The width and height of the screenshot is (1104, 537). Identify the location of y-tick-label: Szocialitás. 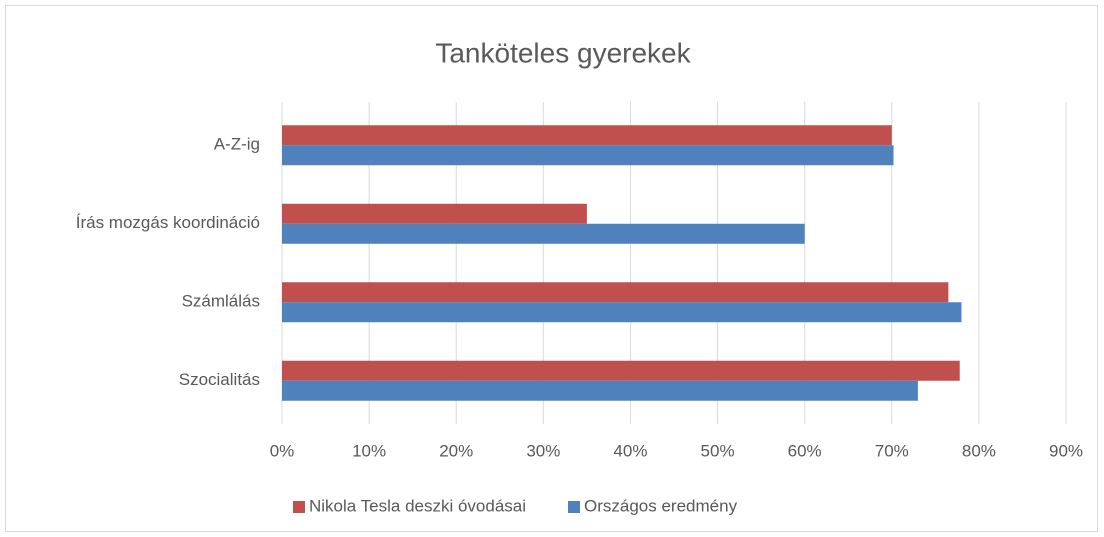
(219, 379).